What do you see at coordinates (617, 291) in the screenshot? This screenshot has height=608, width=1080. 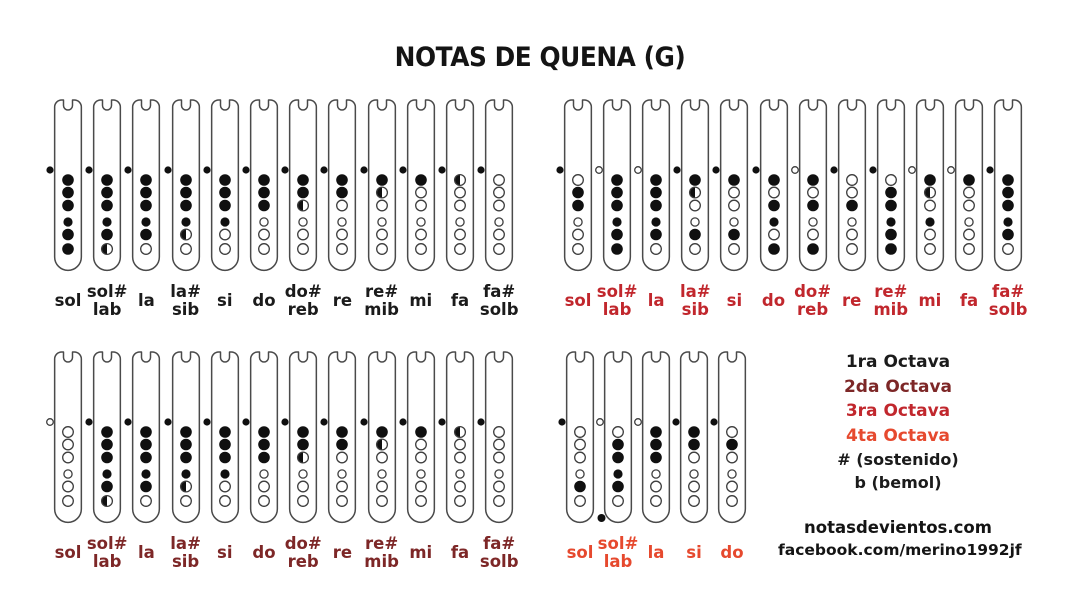 I see `note-label-line: sol#` at bounding box center [617, 291].